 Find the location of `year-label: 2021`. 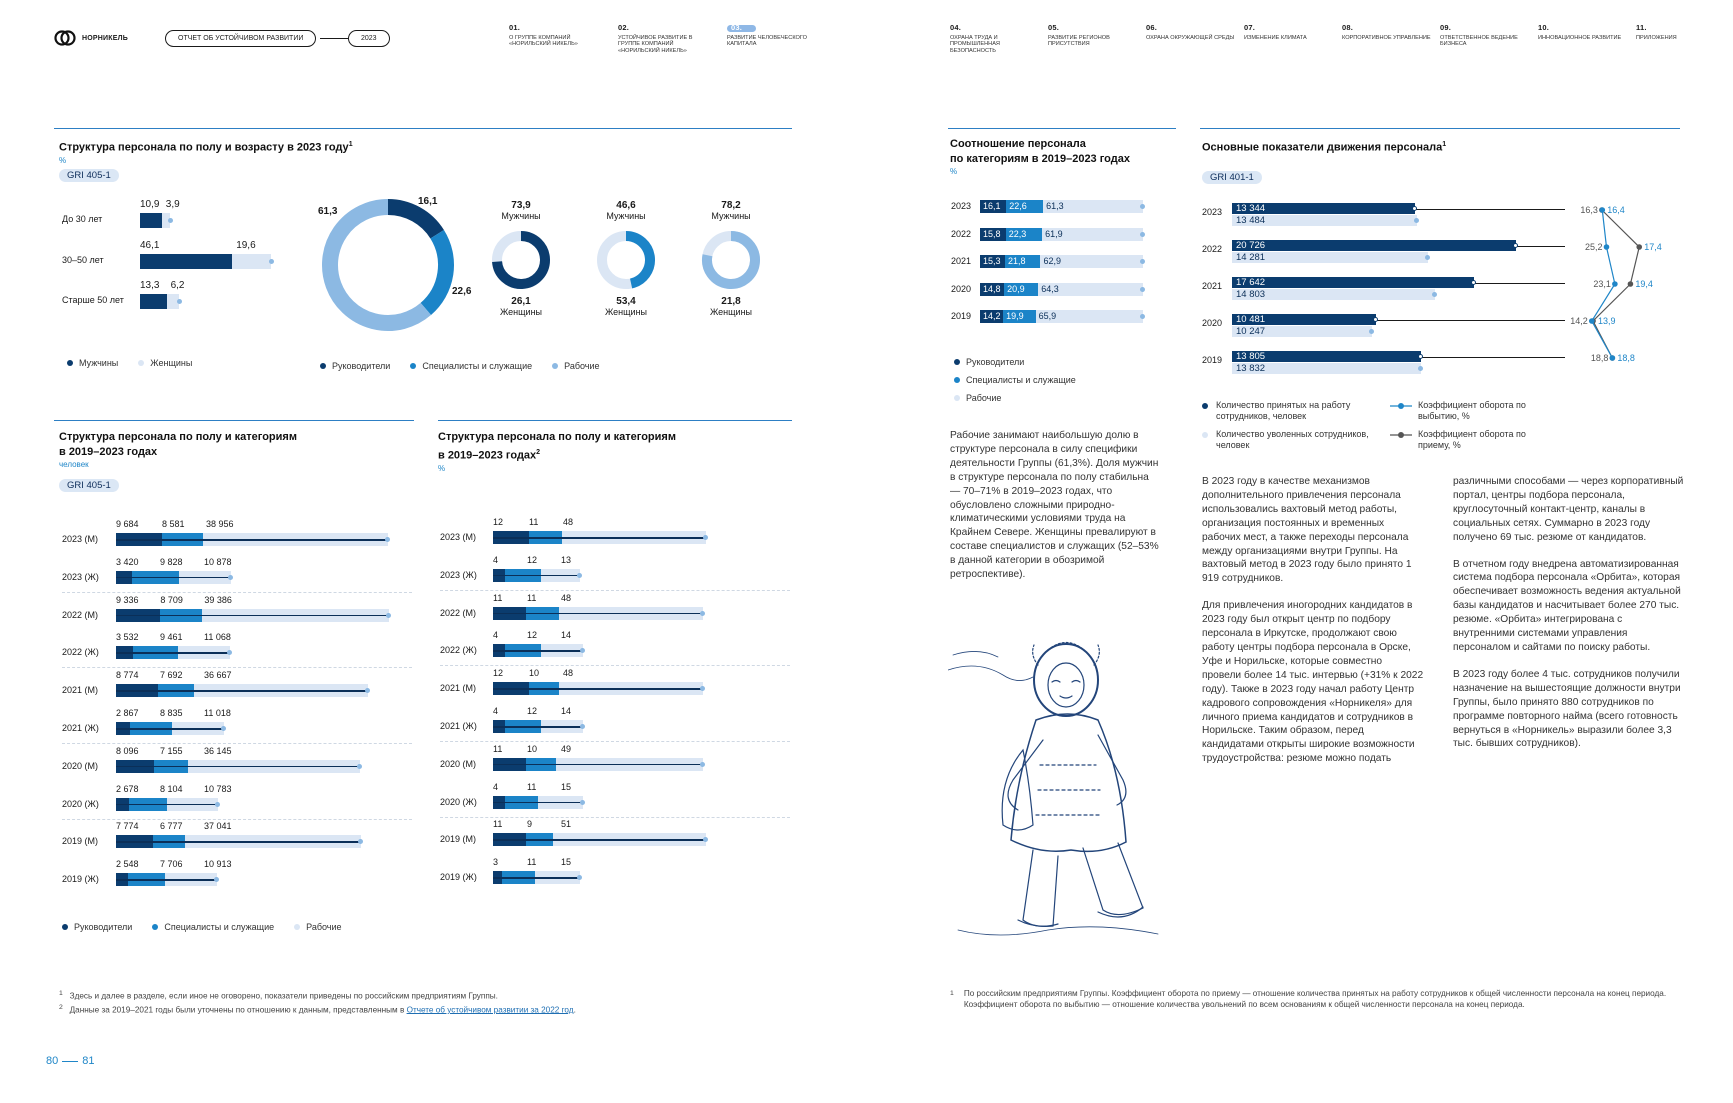

year-label: 2021 is located at coordinates (1212, 286).